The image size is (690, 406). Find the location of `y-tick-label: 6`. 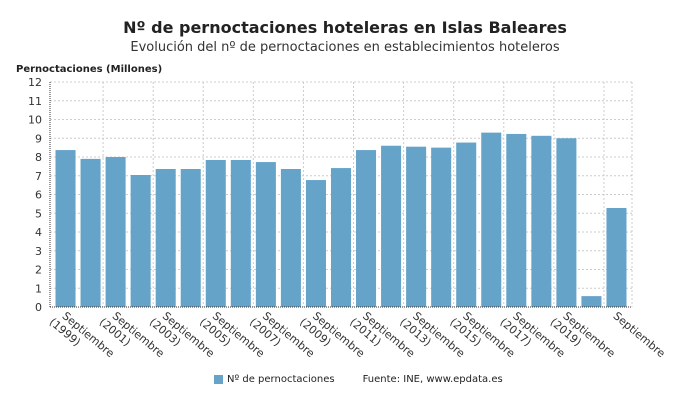

y-tick-label: 6 is located at coordinates (38, 195).